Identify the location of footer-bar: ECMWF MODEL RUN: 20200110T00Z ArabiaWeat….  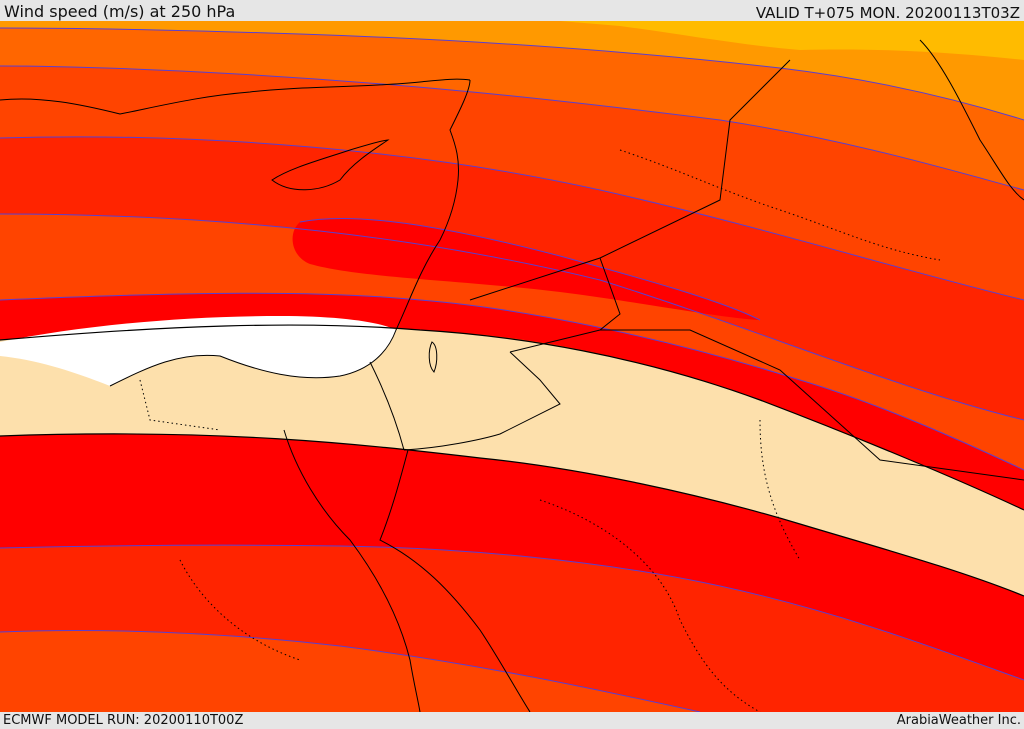
(512, 720).